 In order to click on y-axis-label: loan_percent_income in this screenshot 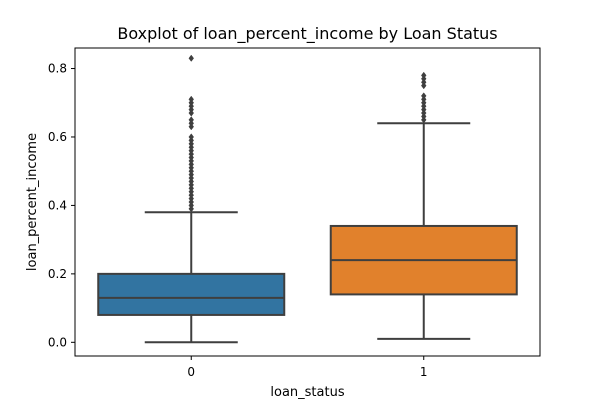, I will do `click(32, 202)`.